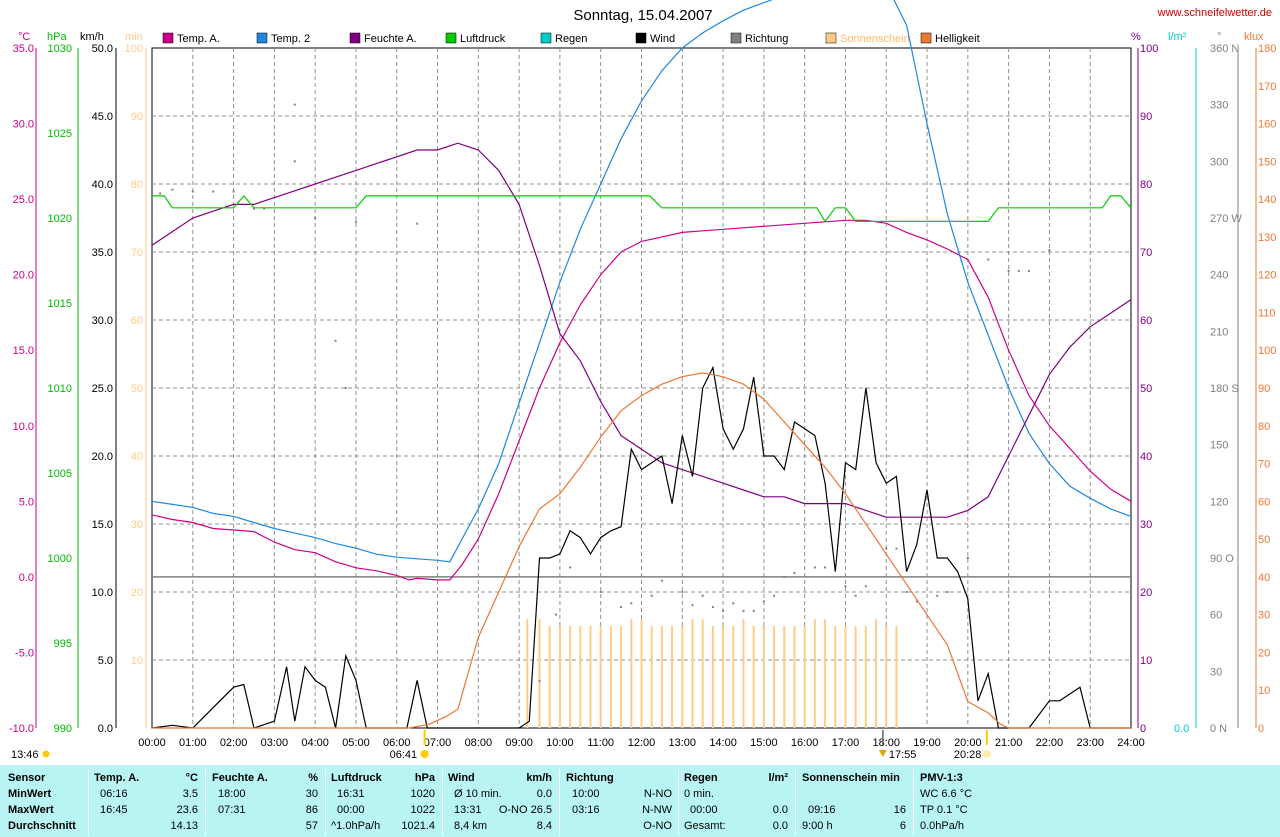 Image resolution: width=1280 pixels, height=837 pixels. What do you see at coordinates (903, 755) in the screenshot?
I see `sun-max-time: 17:55` at bounding box center [903, 755].